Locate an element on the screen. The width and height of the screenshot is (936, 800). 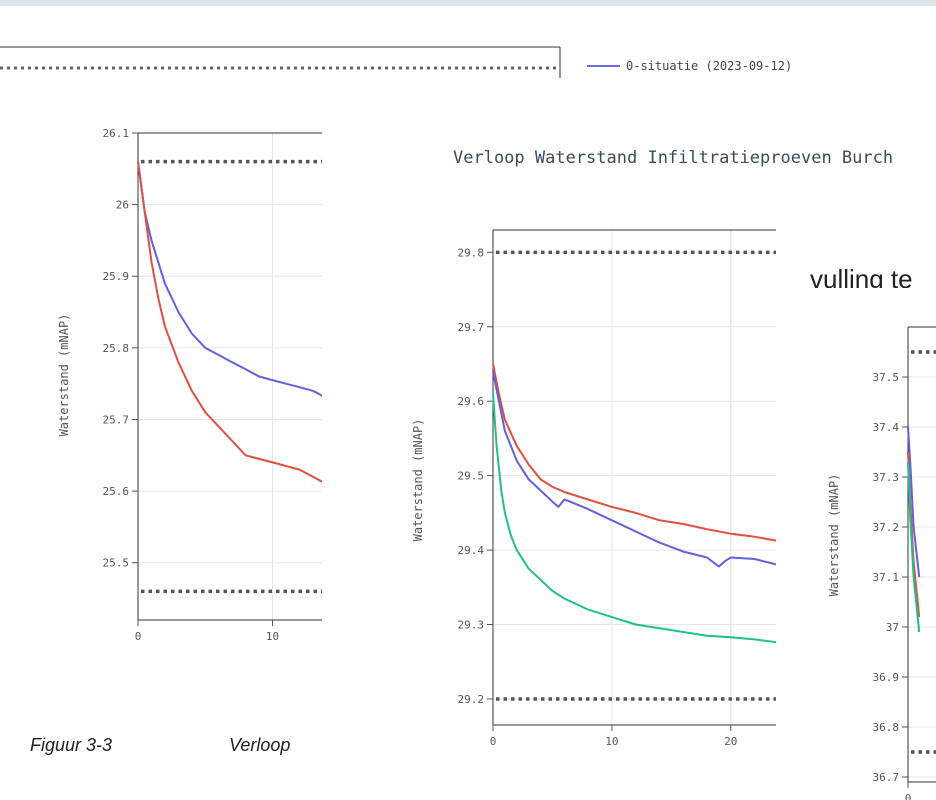
y-tick-label: 37.3 is located at coordinates (886, 477).